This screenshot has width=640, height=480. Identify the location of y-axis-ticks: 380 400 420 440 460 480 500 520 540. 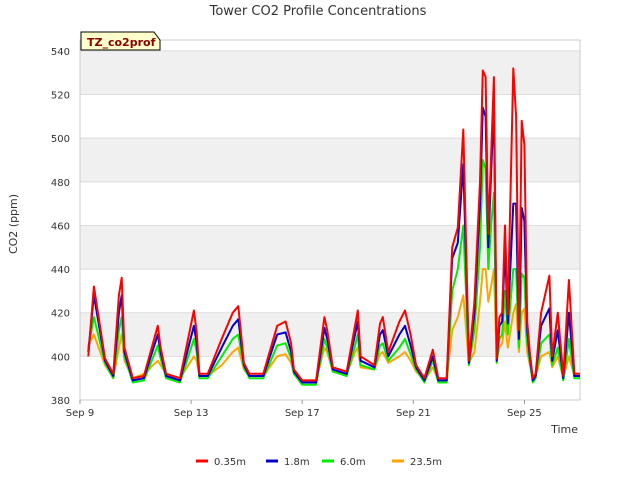
(60, 227).